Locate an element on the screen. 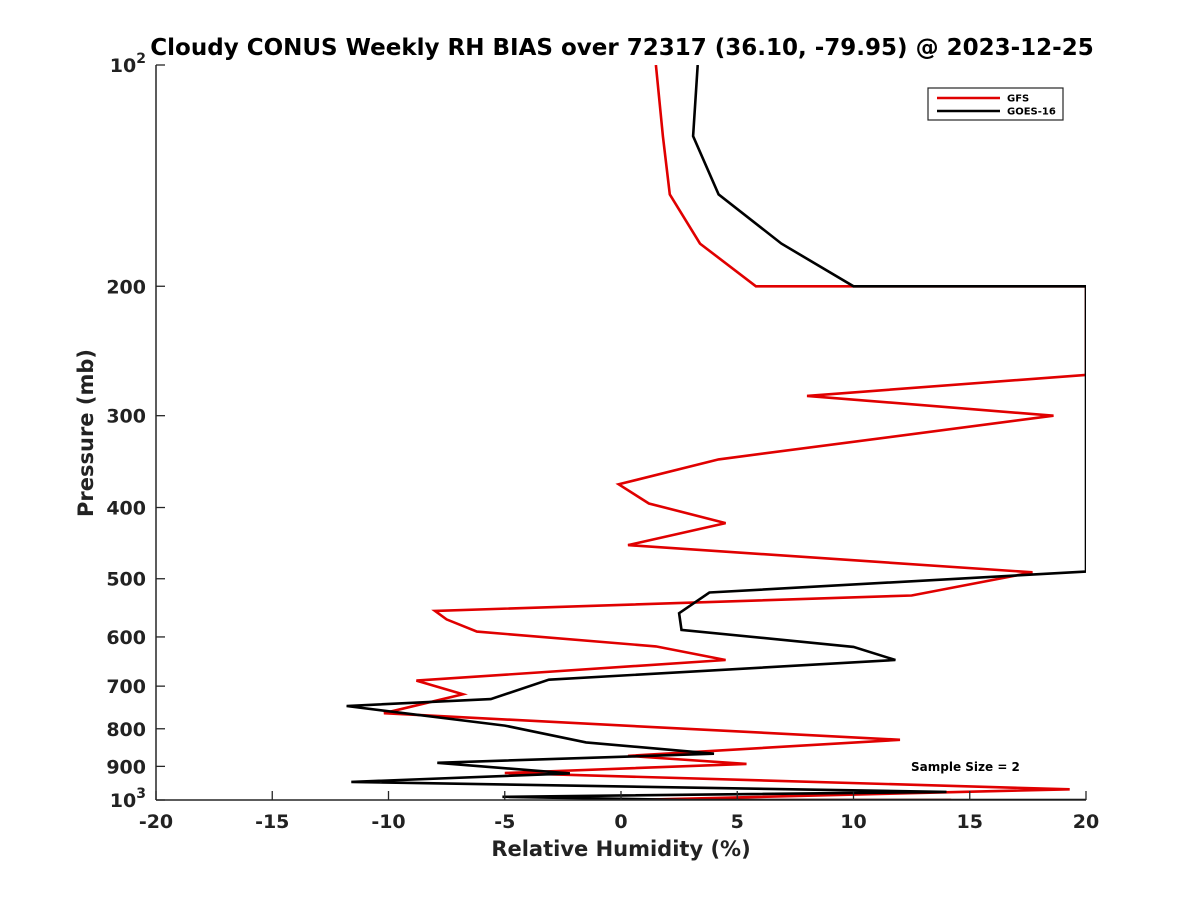 This screenshot has width=1200, height=900. y-tick-label: 10² is located at coordinates (128, 64).